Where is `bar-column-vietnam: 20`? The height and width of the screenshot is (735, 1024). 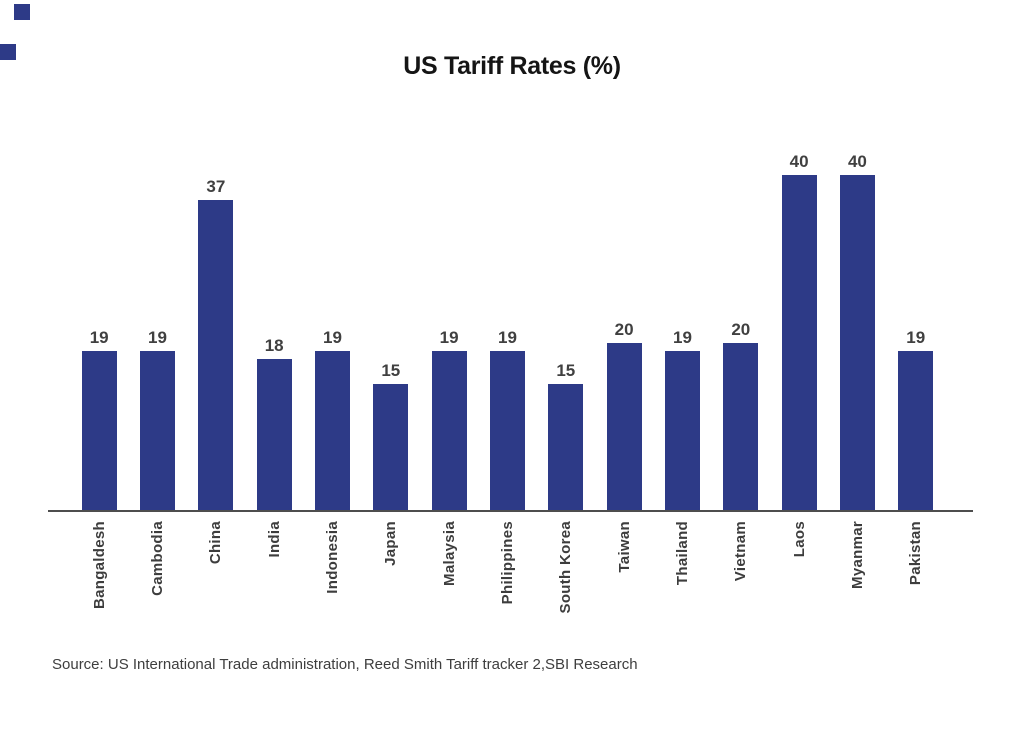 bar-column-vietnam: 20 is located at coordinates (741, 330).